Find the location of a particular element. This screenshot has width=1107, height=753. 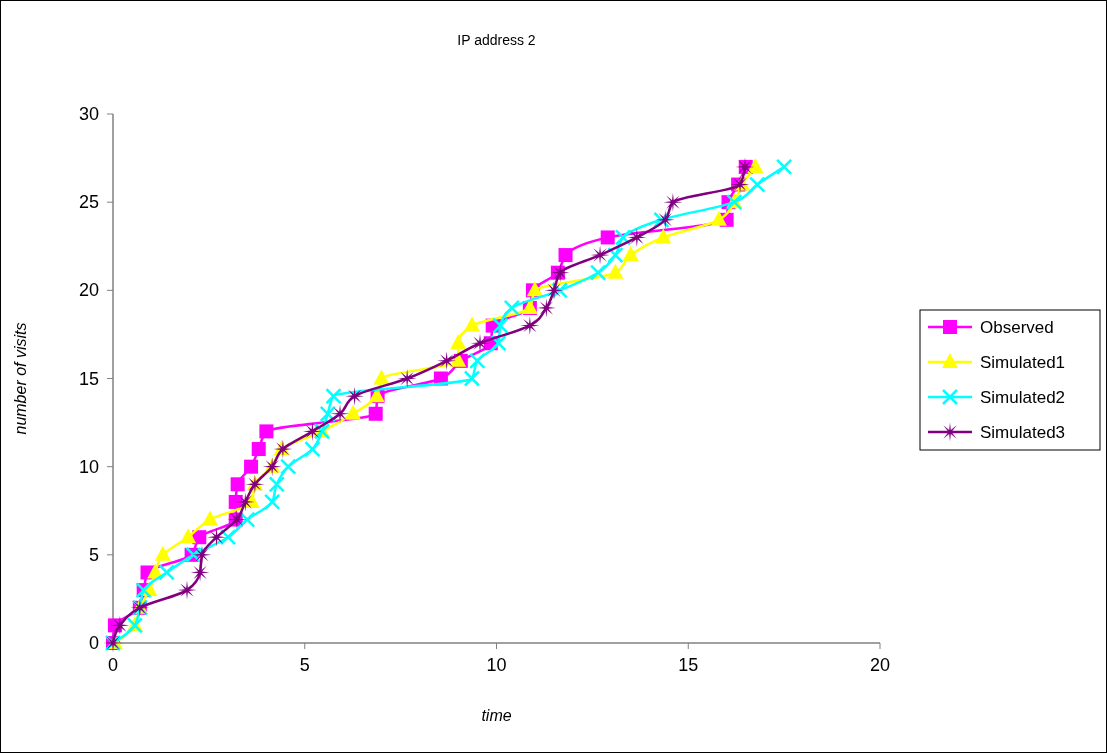

y-tick-label: 30 is located at coordinates (88, 114).